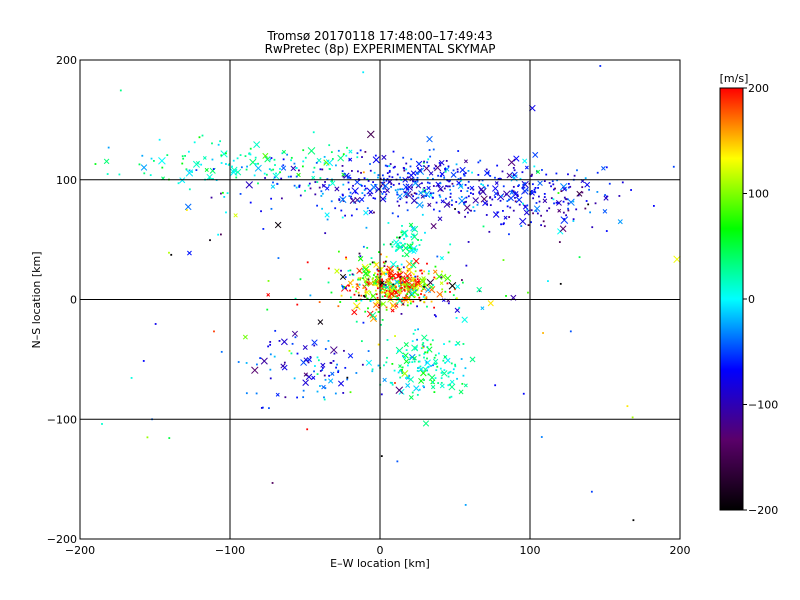 The height and width of the screenshot is (600, 800). I want to click on x-tick-label: 0, so click(380, 550).